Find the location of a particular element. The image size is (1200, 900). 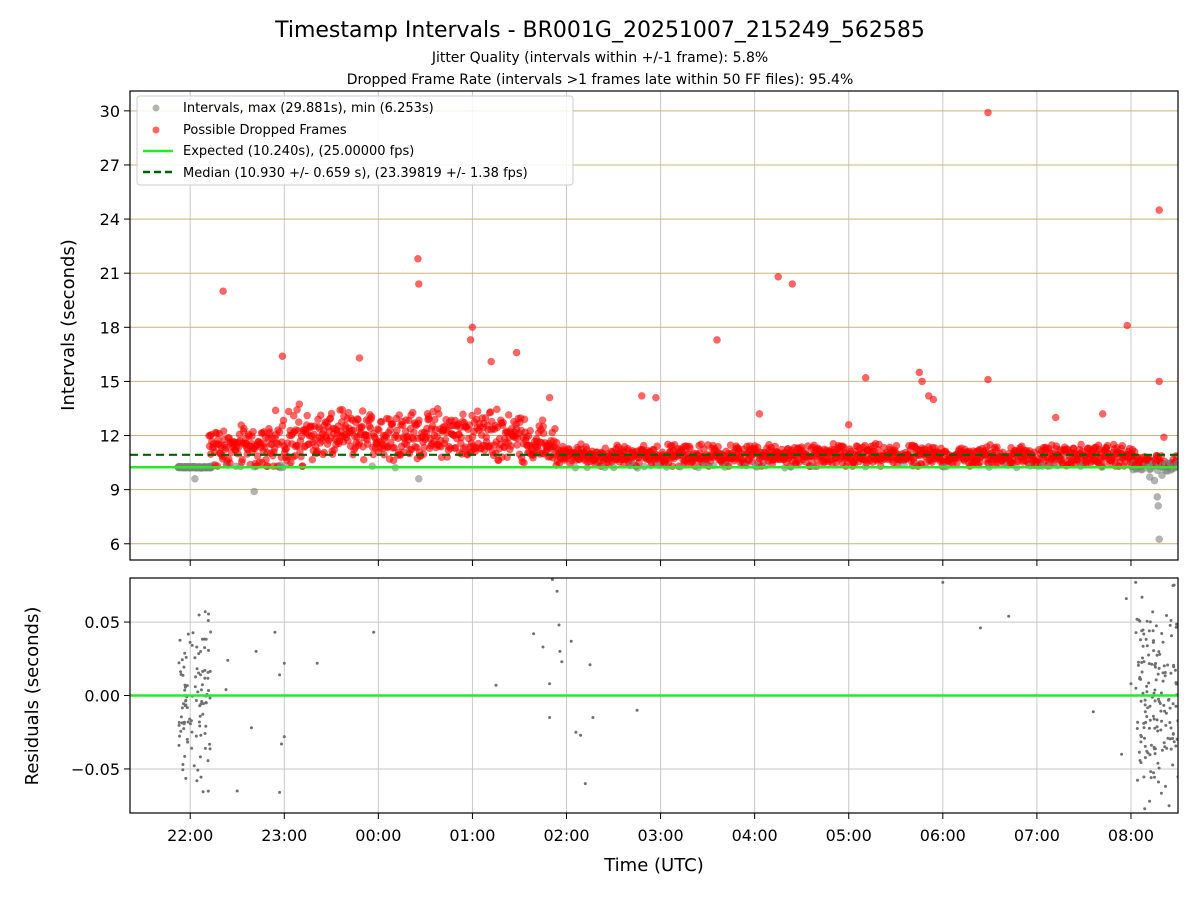

interval-point is located at coordinates (1150, 477).